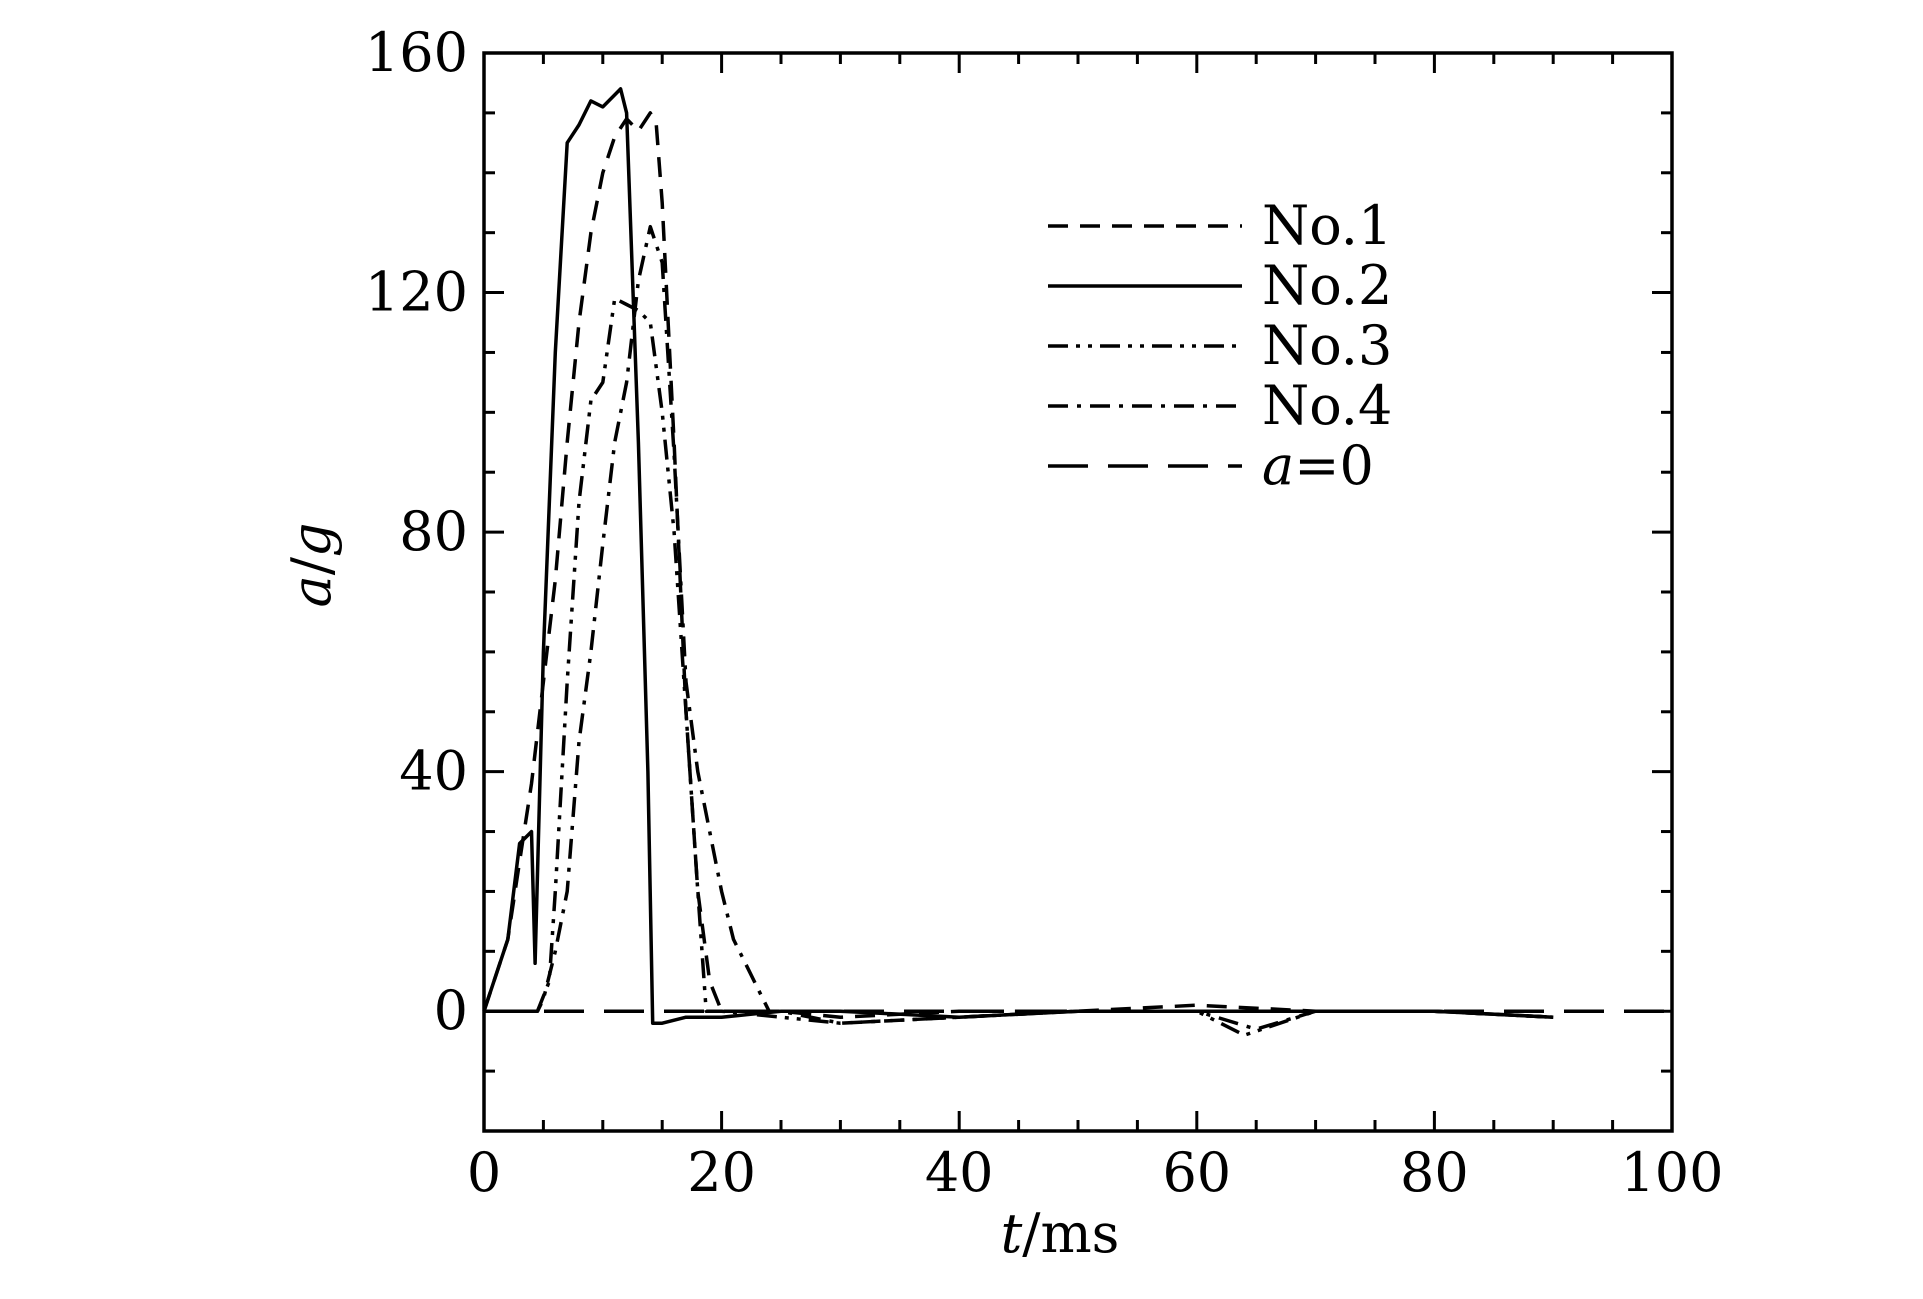 The height and width of the screenshot is (1299, 1923). What do you see at coordinates (721, 1172) in the screenshot?
I see `x-tick-label: 20` at bounding box center [721, 1172].